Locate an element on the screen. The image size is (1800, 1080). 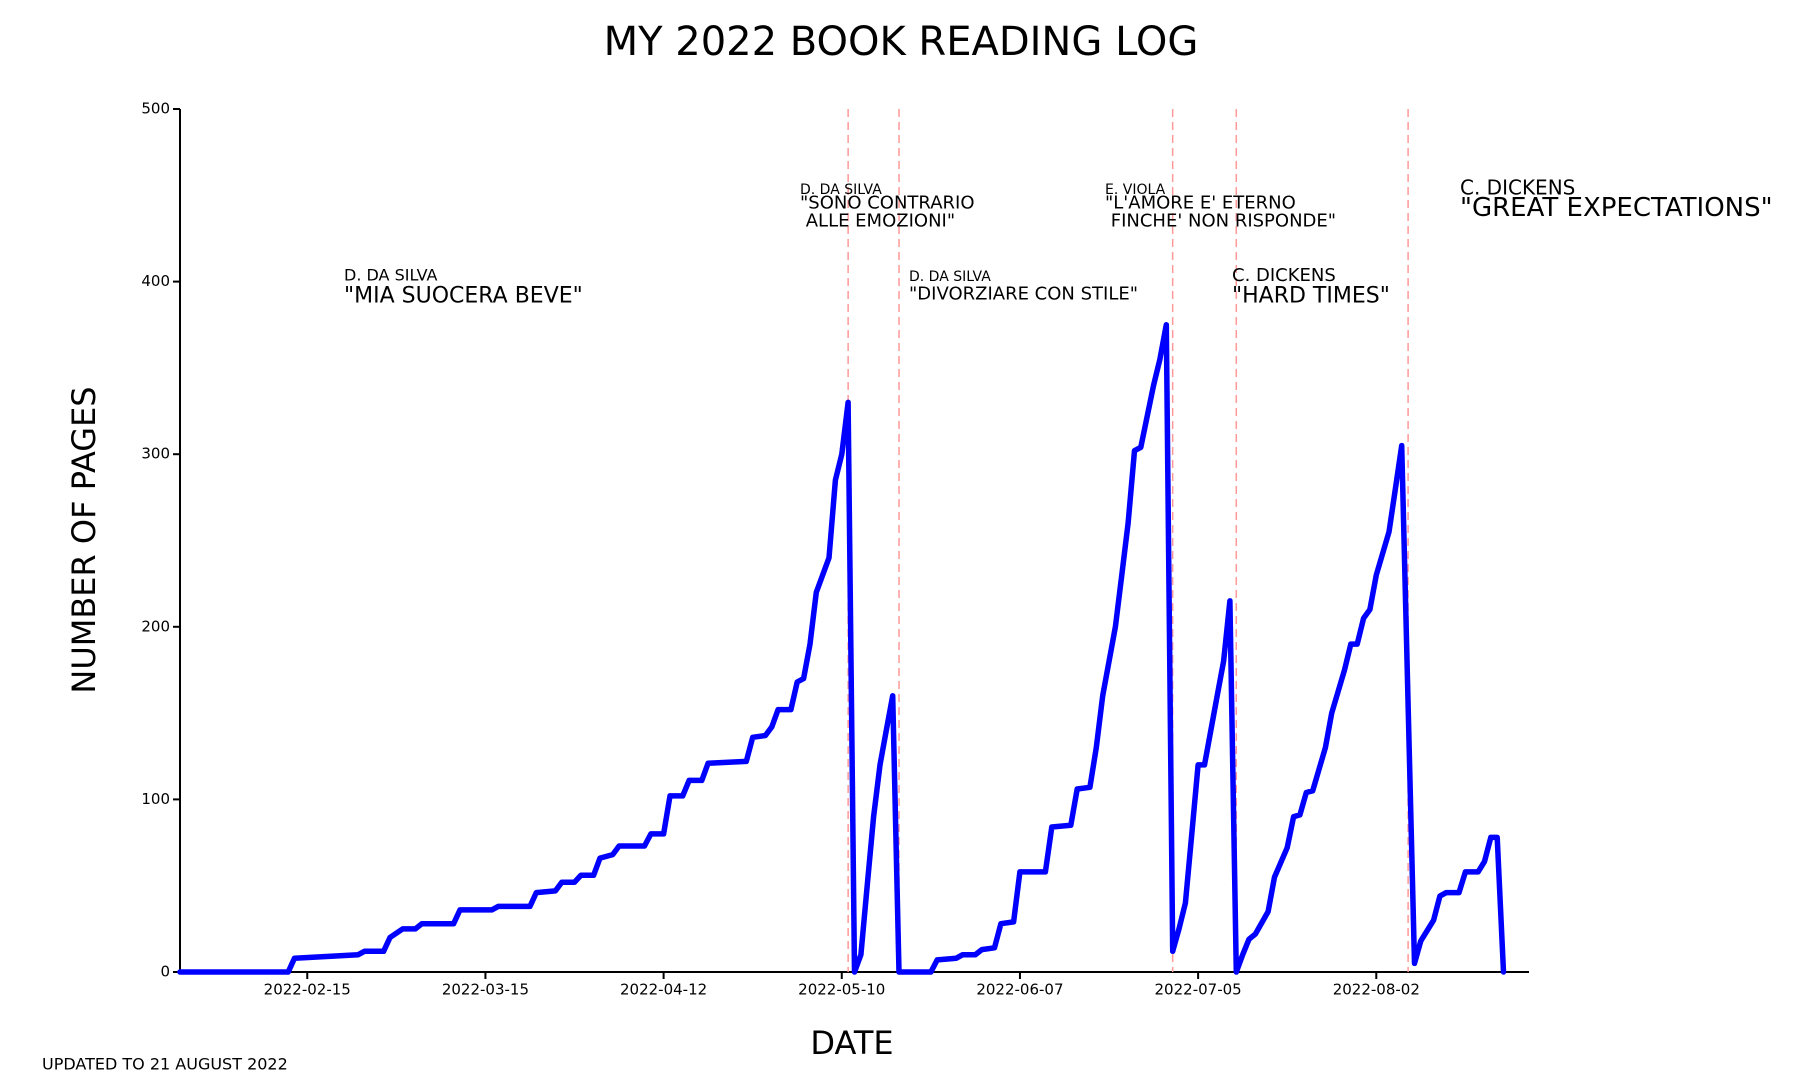
y-tick-label: 500 is located at coordinates (155, 109).